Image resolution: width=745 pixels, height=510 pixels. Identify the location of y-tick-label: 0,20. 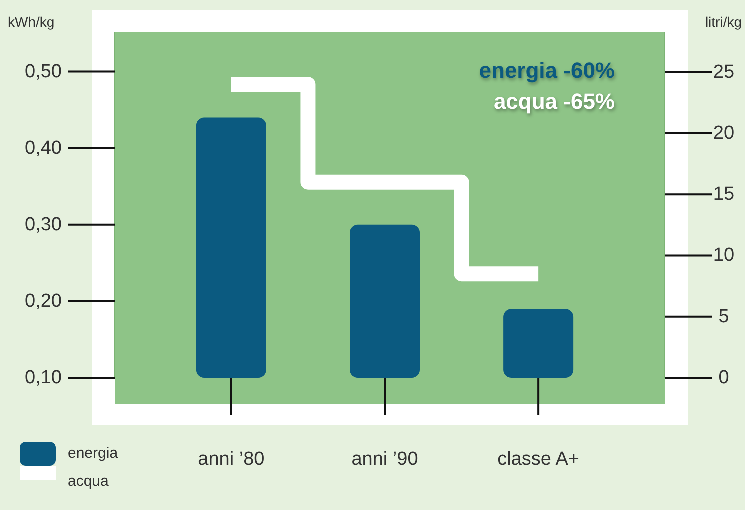
(43, 301).